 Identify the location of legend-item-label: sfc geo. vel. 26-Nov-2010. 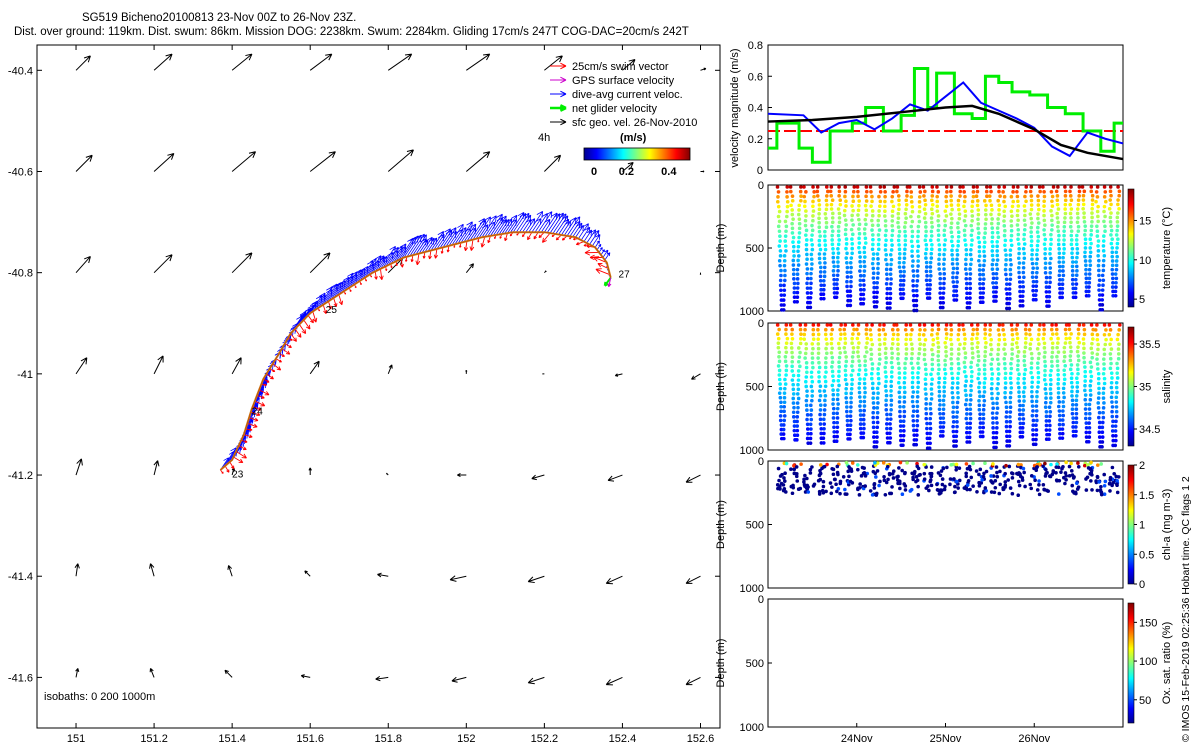
(634, 123).